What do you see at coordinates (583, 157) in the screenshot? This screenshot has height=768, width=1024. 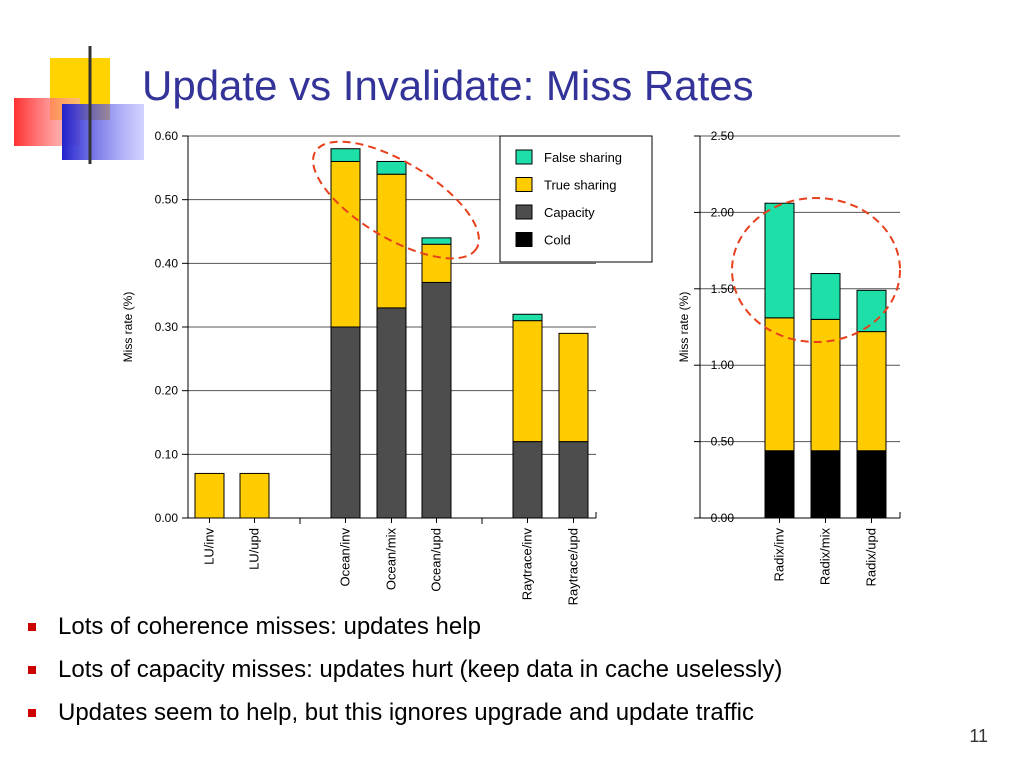 I see `legend-label: False sharing` at bounding box center [583, 157].